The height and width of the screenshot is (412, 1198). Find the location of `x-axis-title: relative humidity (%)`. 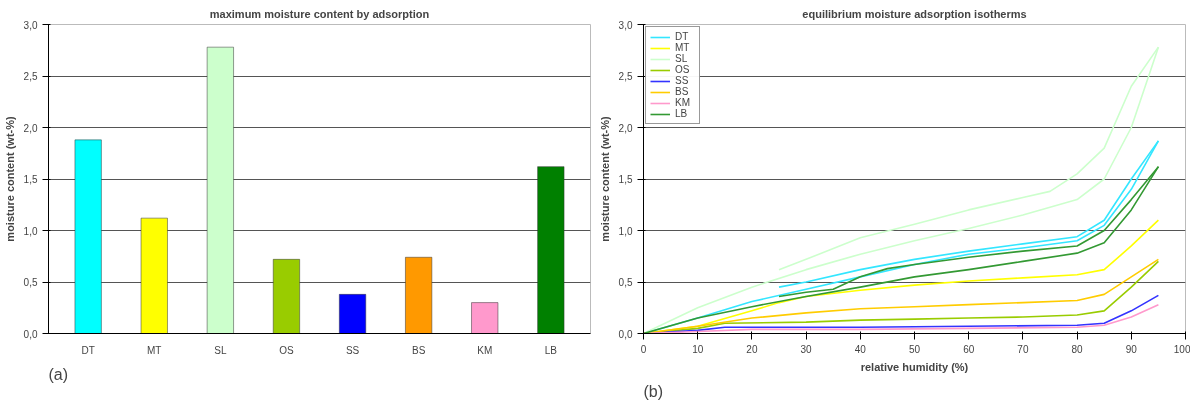

x-axis-title: relative humidity (%) is located at coordinates (914, 366).